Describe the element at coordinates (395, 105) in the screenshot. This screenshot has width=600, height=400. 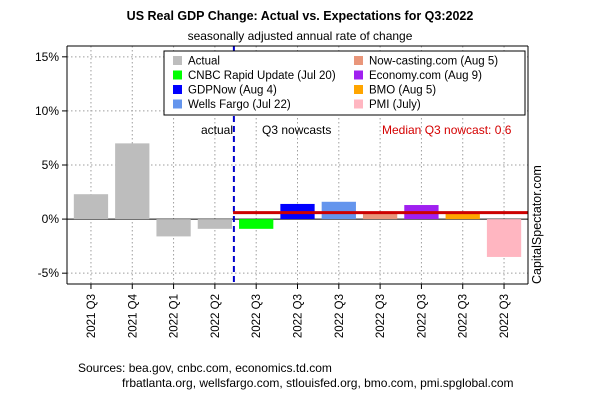
I see `legend-label: PMI (July)` at that location.